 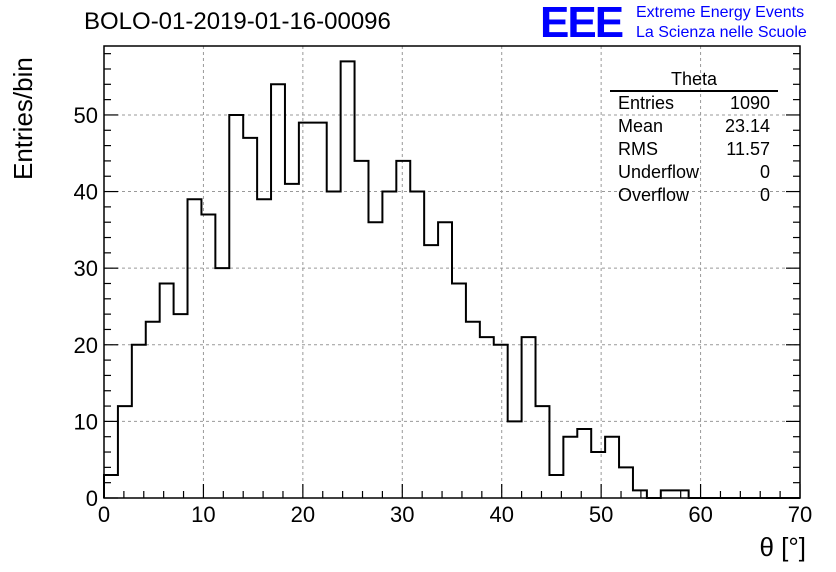 What do you see at coordinates (402, 514) in the screenshot?
I see `x-tick-label: 30` at bounding box center [402, 514].